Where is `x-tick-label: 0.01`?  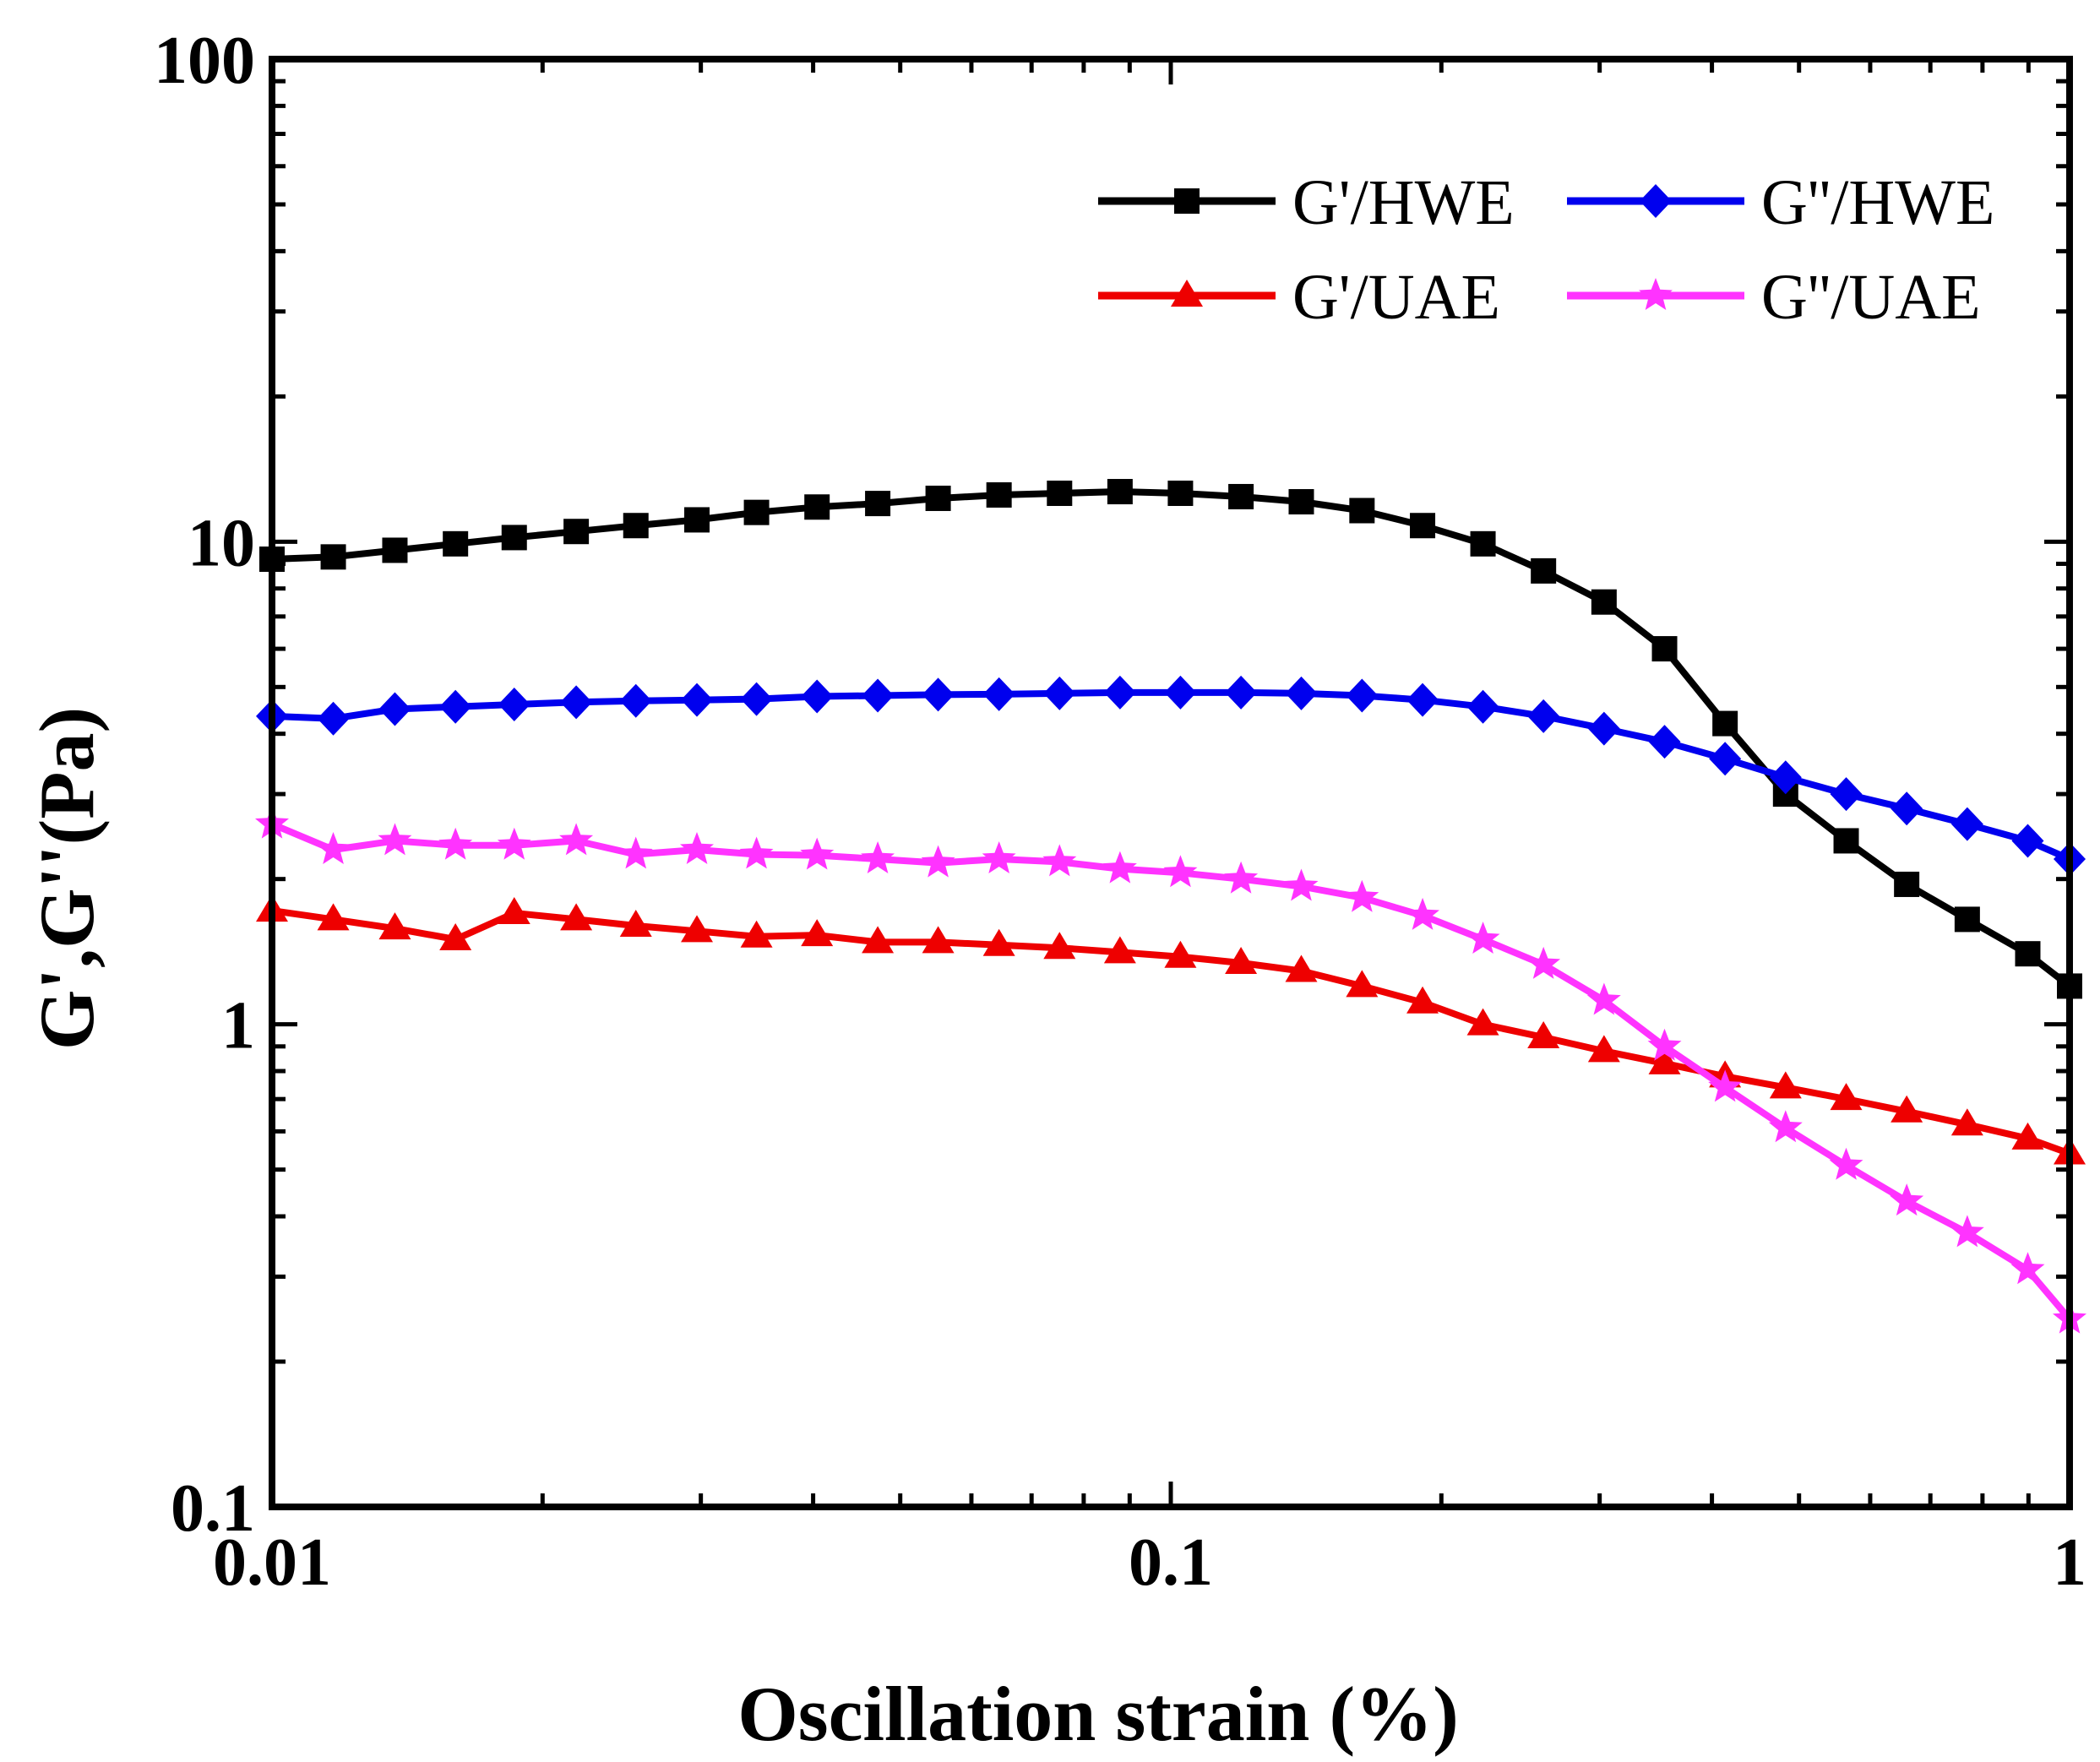 x-tick-label: 0.01 is located at coordinates (272, 1562).